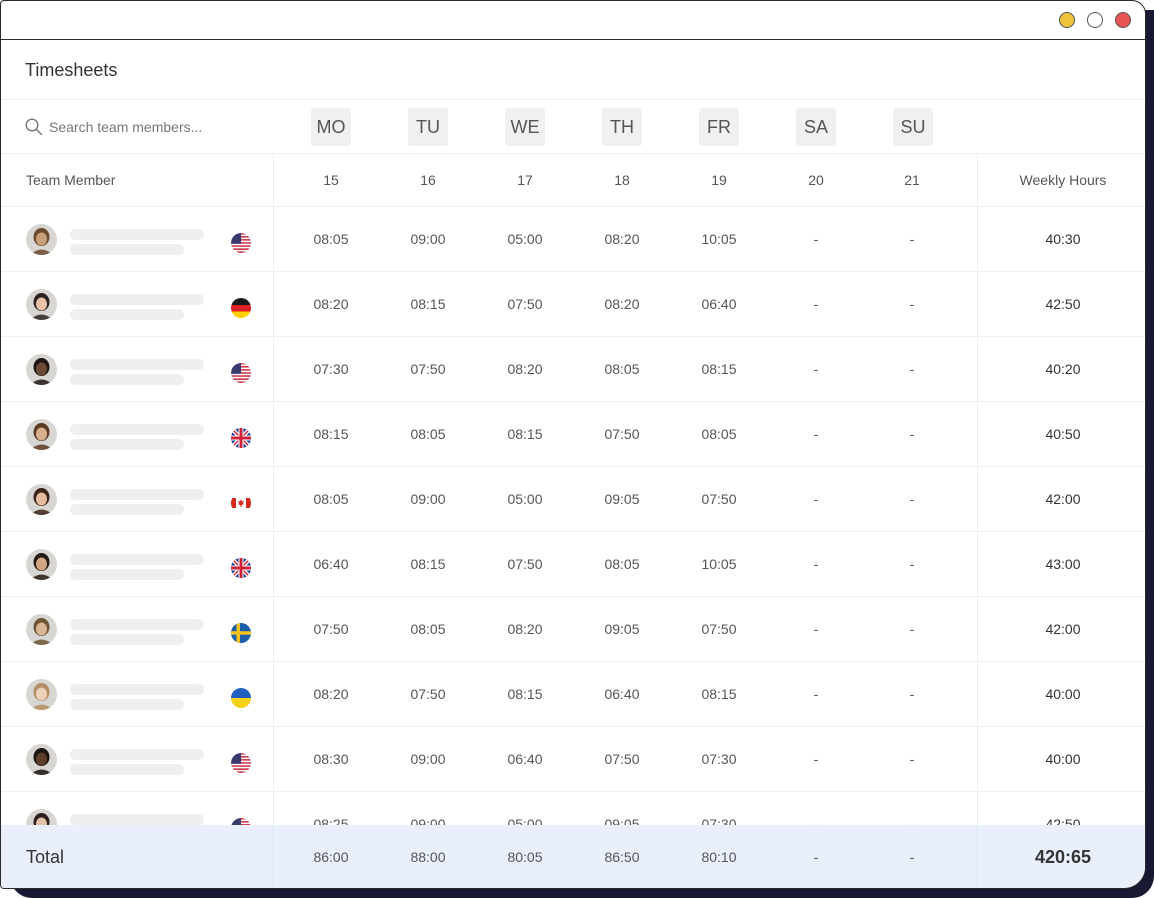 This screenshot has width=1154, height=898. Describe the element at coordinates (913, 127) in the screenshot. I see `day-pill-su: SU` at that location.